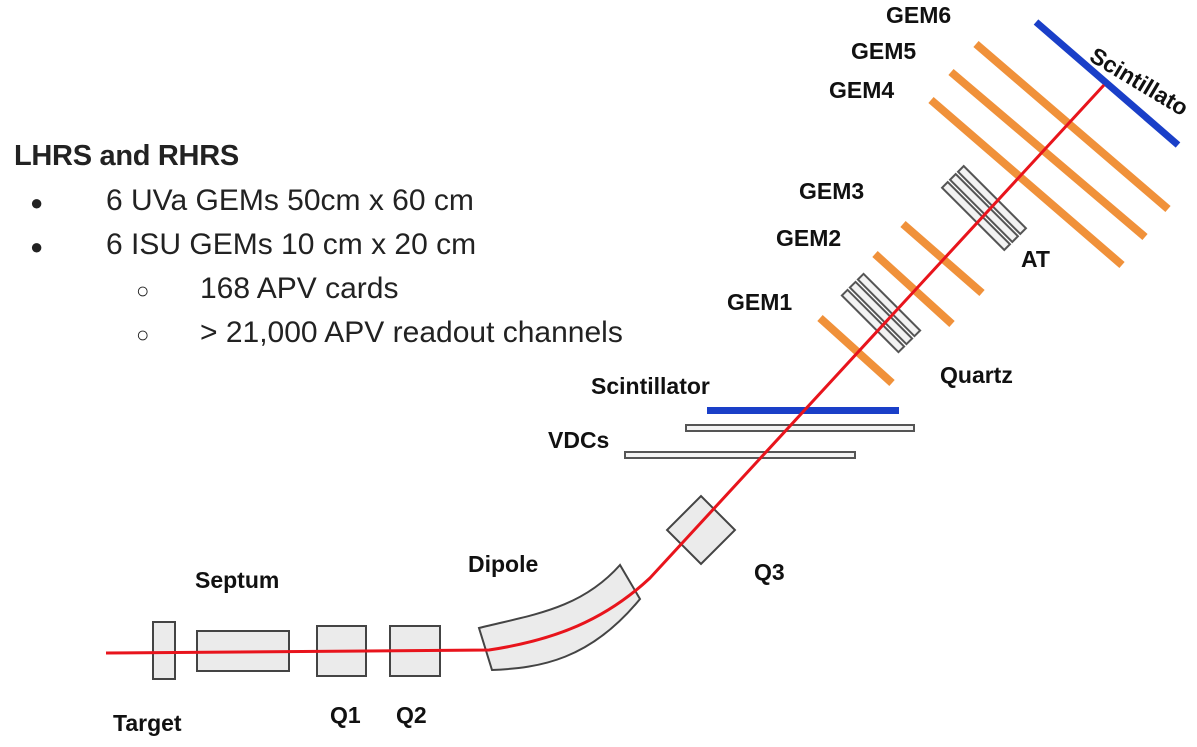  What do you see at coordinates (237, 580) in the screenshot?
I see `label-septum: Septum` at bounding box center [237, 580].